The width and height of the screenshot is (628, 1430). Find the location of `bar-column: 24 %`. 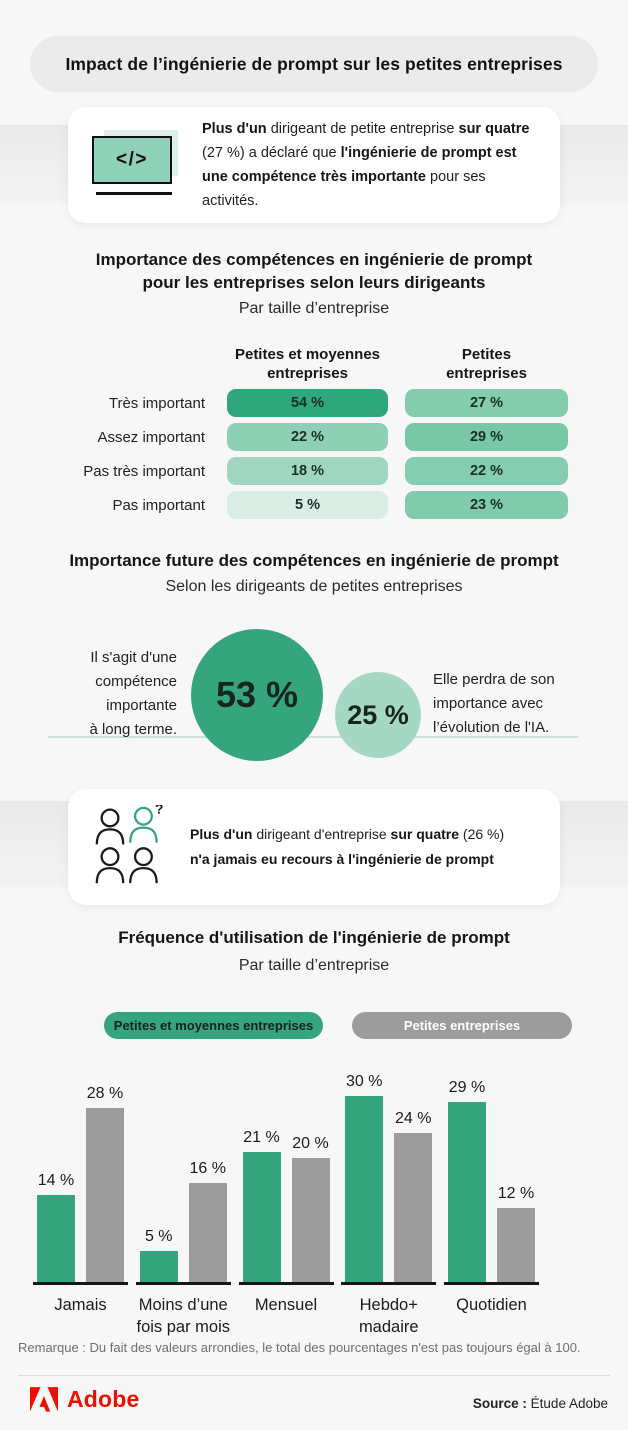

bar-column: 24 % is located at coordinates (413, 1196).